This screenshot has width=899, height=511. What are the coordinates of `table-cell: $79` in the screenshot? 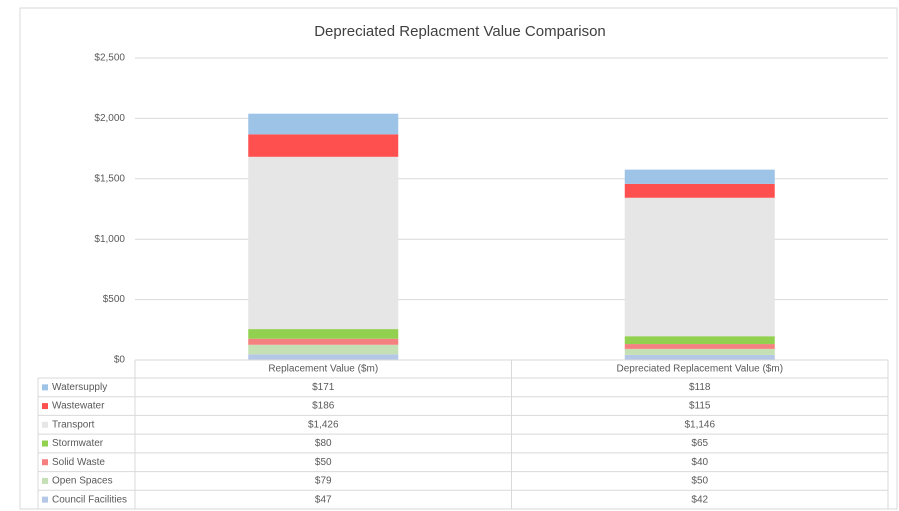 It's located at (323, 481).